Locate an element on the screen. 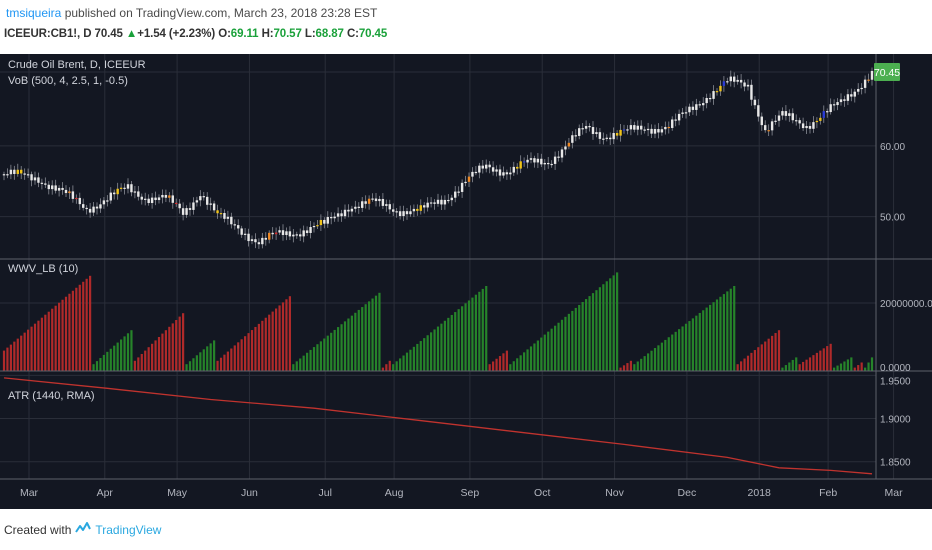  author-link: tmsiqueira is located at coordinates (34, 13).